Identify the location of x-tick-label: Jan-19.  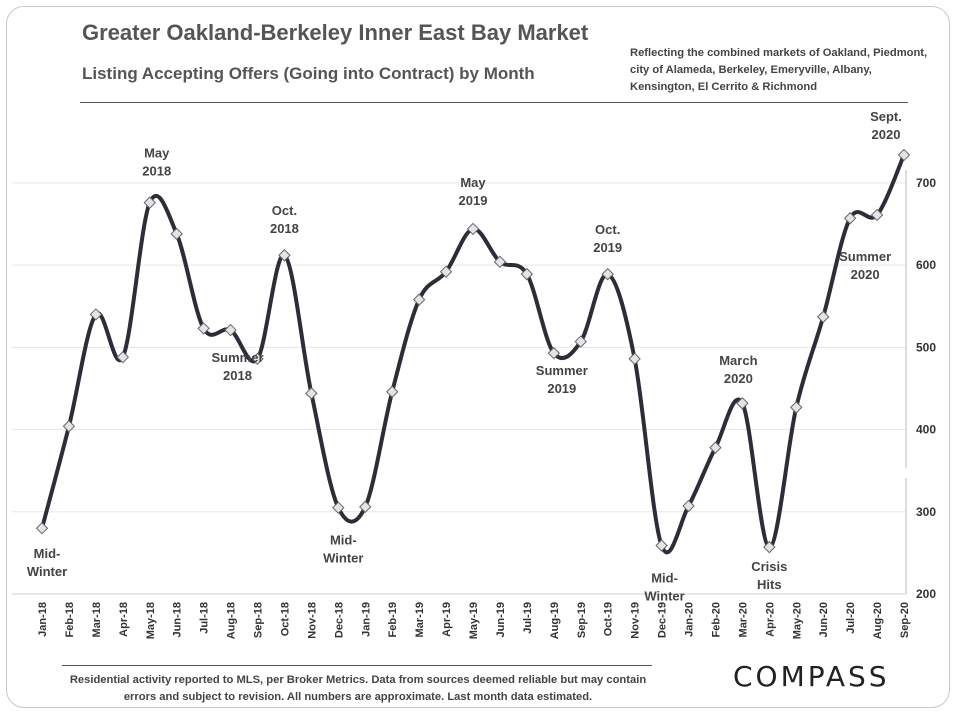
(366, 619).